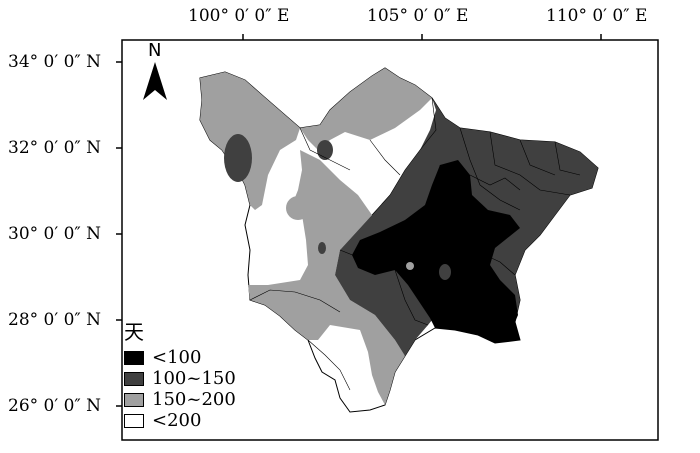  I want to click on legend-item: <200, so click(180, 420).